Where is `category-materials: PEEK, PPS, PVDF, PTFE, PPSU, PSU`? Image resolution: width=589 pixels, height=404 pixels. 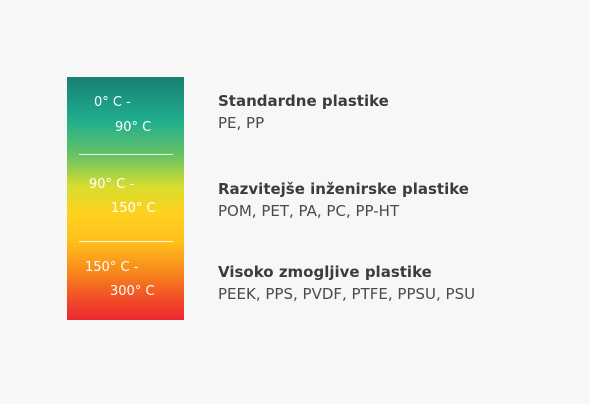
category-materials: PEEK, PPS, PVDF, PTFE, PPSU, PSU is located at coordinates (347, 294).